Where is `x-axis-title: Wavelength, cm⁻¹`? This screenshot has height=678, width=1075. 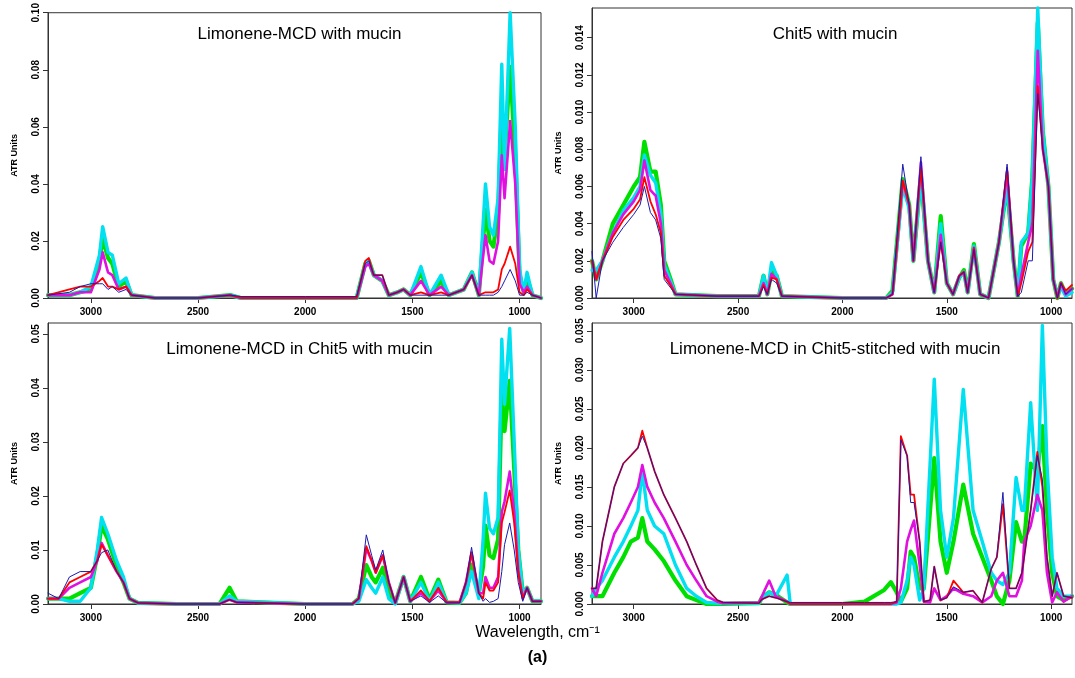
x-axis-title: Wavelength, cm⁻¹ is located at coordinates (537, 631).